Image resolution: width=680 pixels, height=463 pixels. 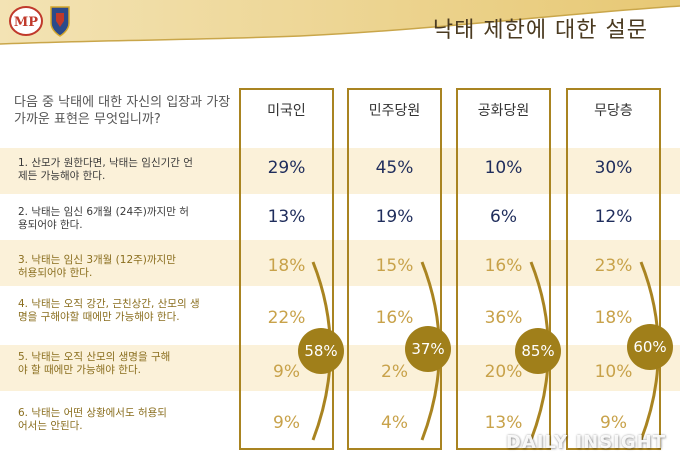 What do you see at coordinates (394, 423) in the screenshot?
I see `cell-r6-c2: 4%` at bounding box center [394, 423].